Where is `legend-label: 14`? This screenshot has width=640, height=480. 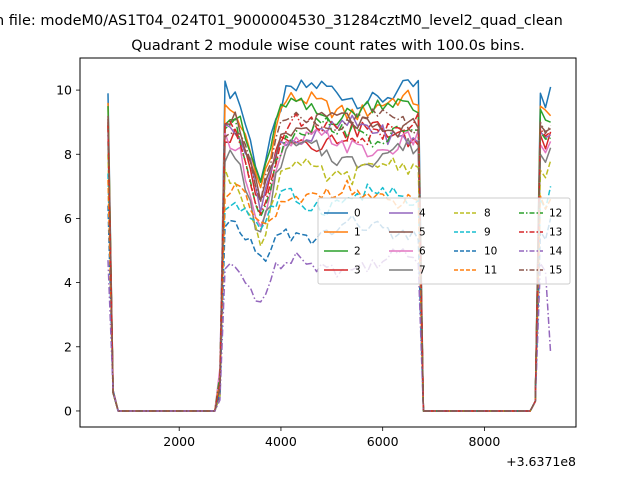
legend-label: 14 is located at coordinates (556, 252).